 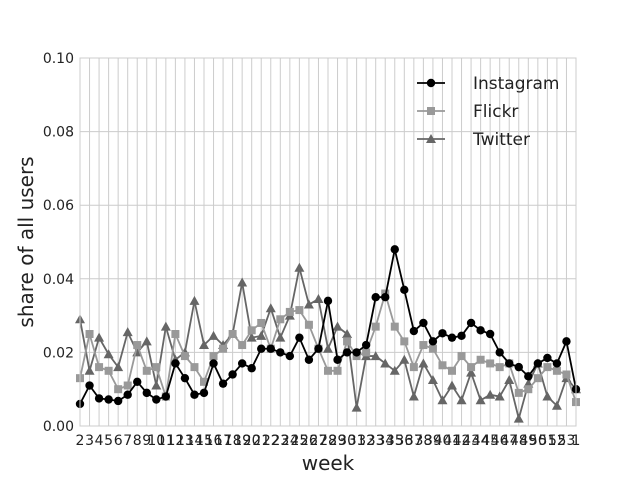 What do you see at coordinates (58, 427) in the screenshot?
I see `y-tick-label: 0.00` at bounding box center [58, 427].